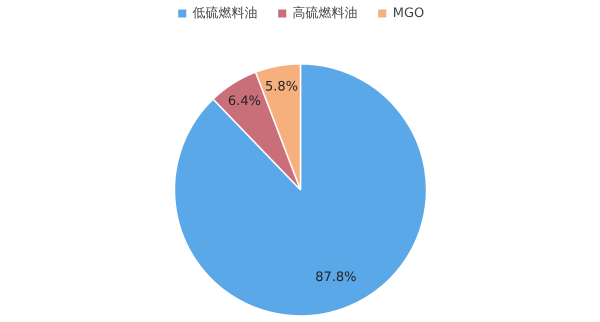 The image size is (600, 322). Describe the element at coordinates (225, 13) in the screenshot. I see `legend-label: 低硫燃料油` at that location.